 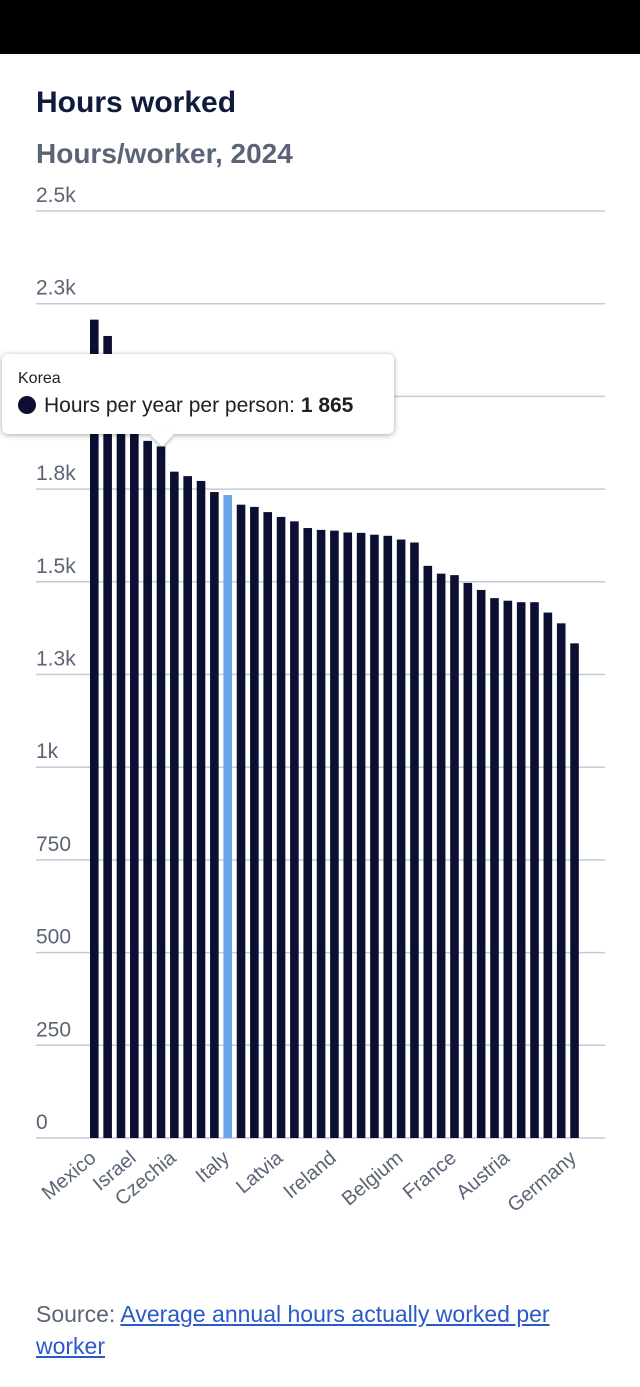 What do you see at coordinates (373, 1178) in the screenshot?
I see `x-category-label: Belgium` at bounding box center [373, 1178].